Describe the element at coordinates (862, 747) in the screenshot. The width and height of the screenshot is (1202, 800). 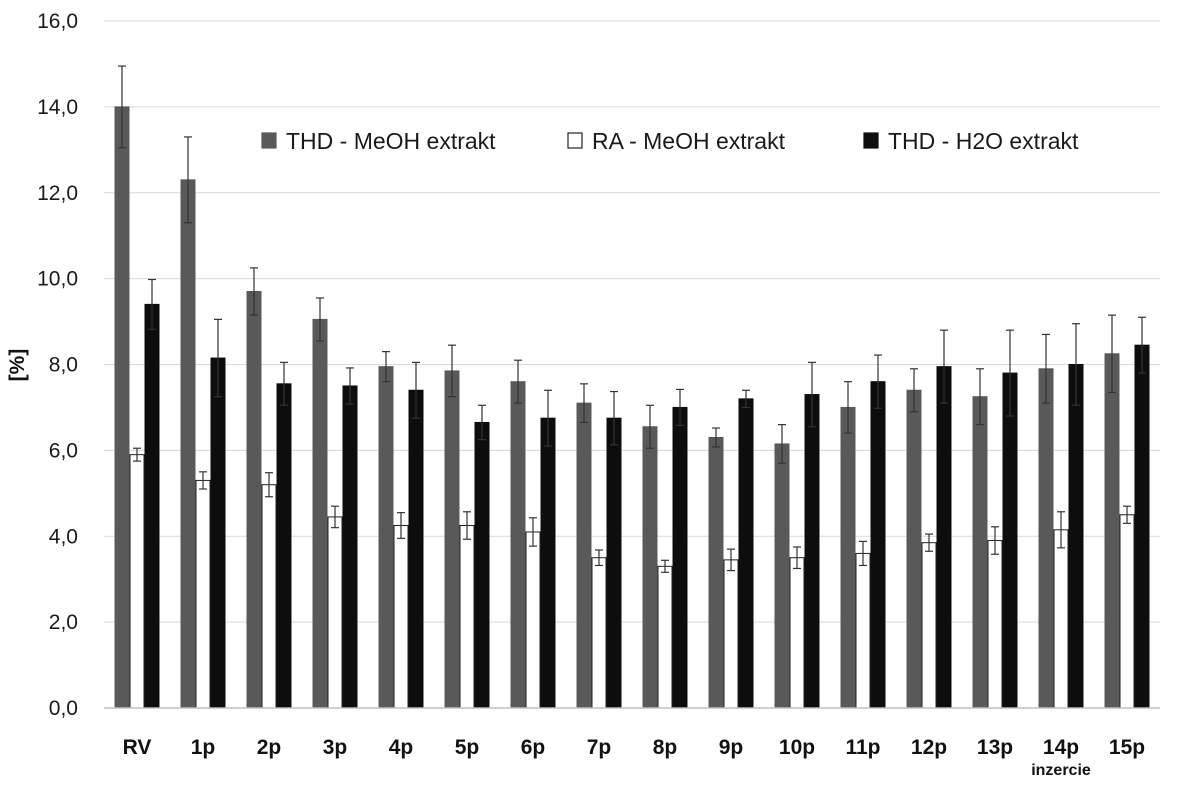
I see `x-tick-label: 11p` at that location.